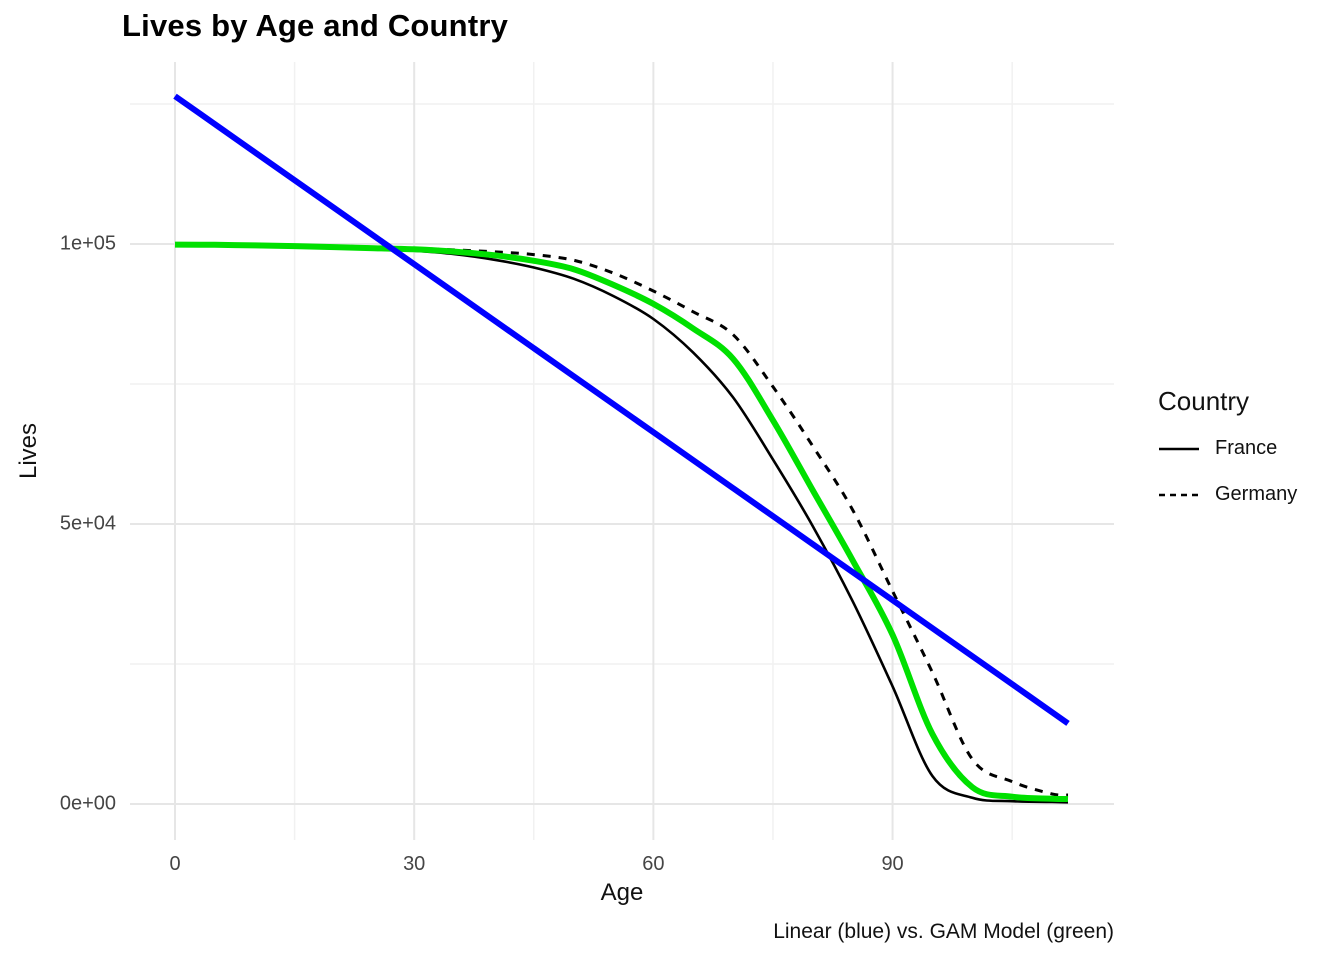 Image resolution: width=1344 pixels, height=960 pixels. What do you see at coordinates (653, 864) in the screenshot?
I see `x-tick-label: 60` at bounding box center [653, 864].